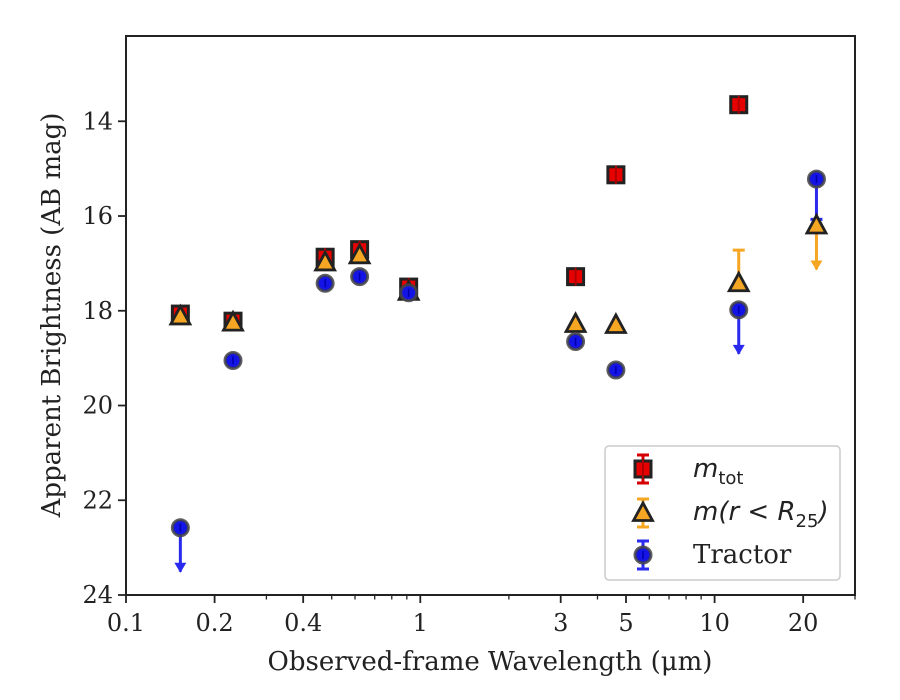 The width and height of the screenshot is (900, 700). I want to click on legend-mr25-base: m, so click(705, 512).